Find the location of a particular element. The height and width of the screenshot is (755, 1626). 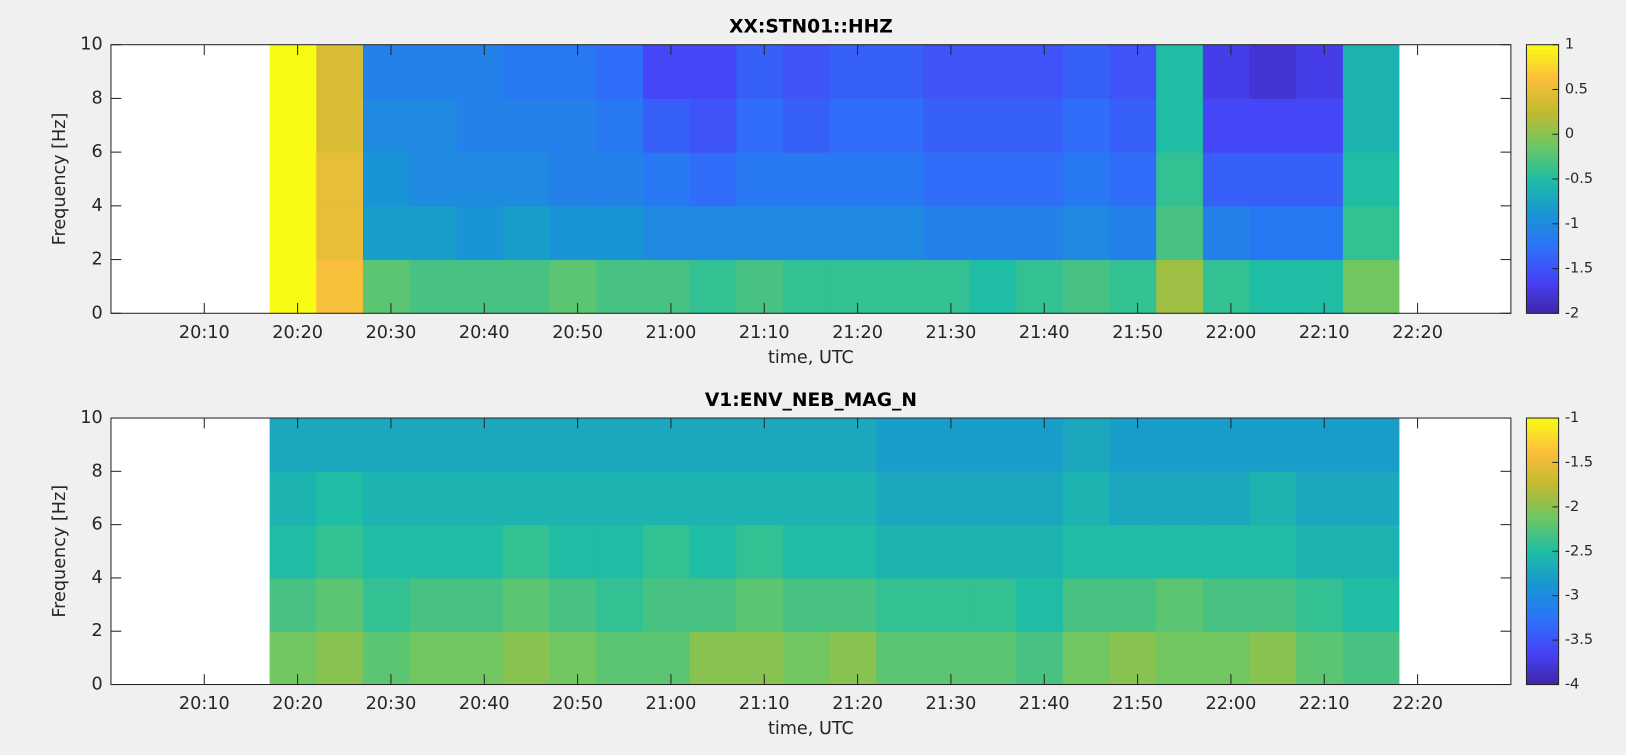

x-tick-label: 20:10 is located at coordinates (204, 333).